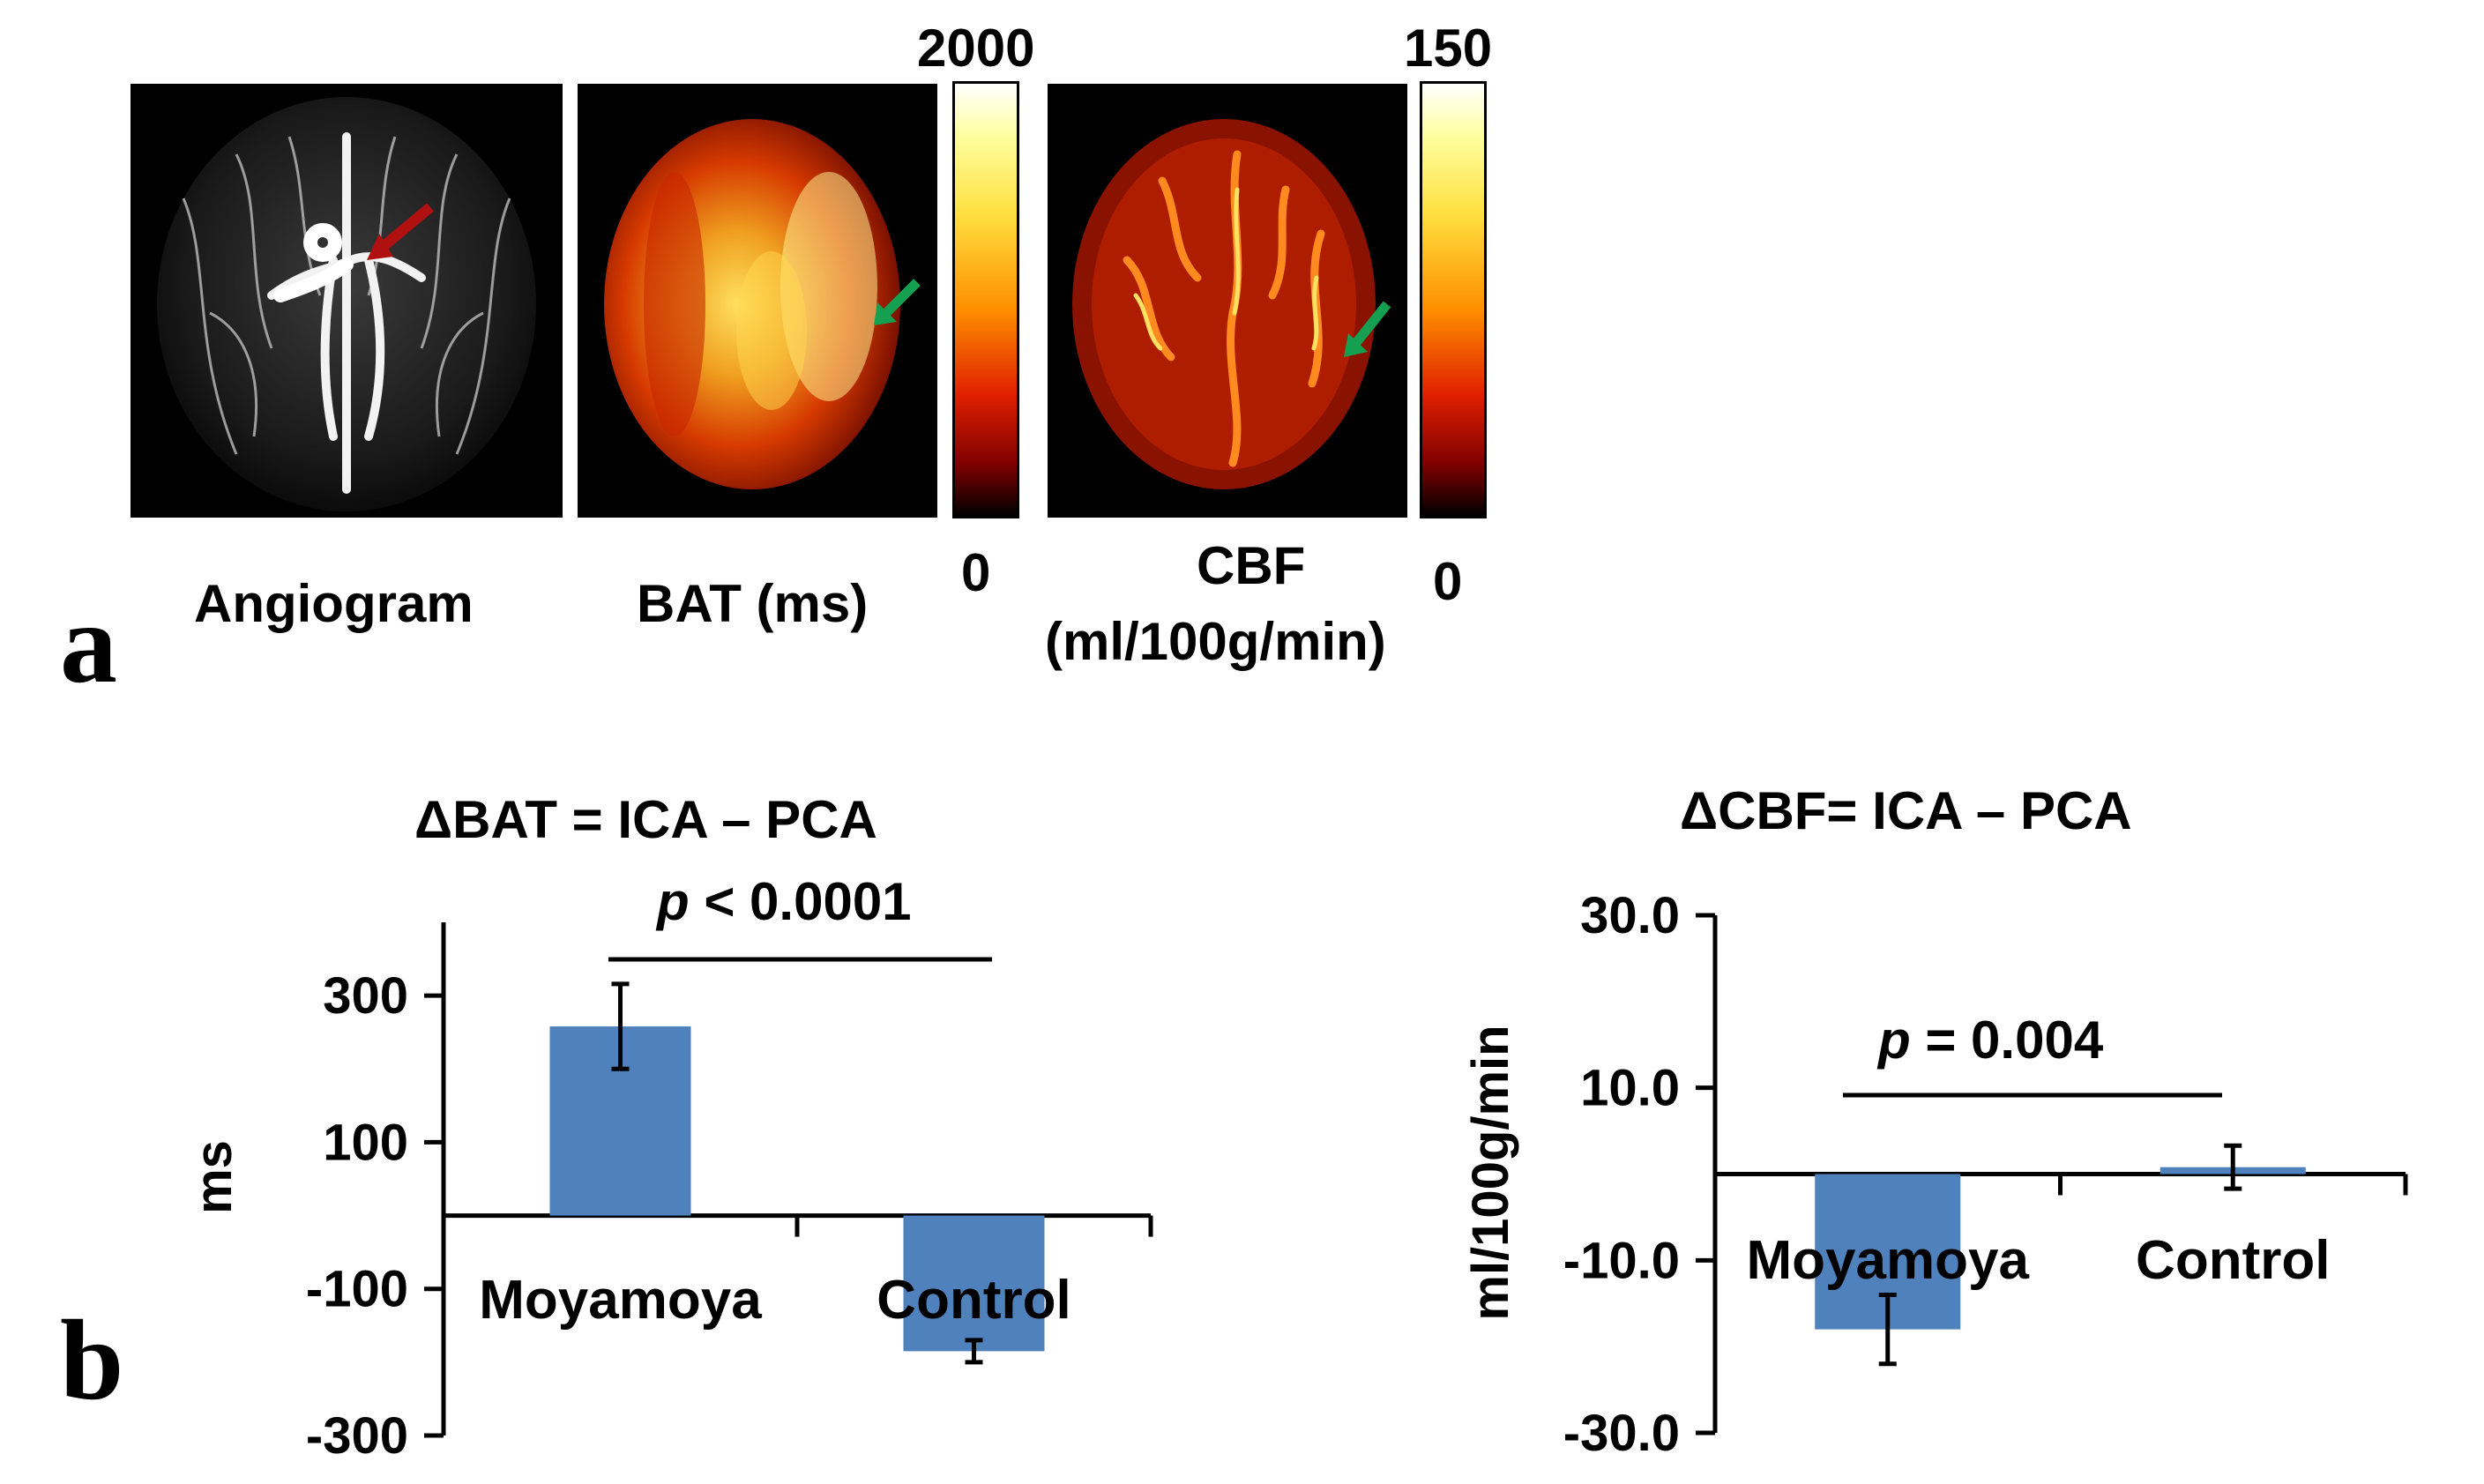  I want to click on angiogram-arrow, so click(404, 229).